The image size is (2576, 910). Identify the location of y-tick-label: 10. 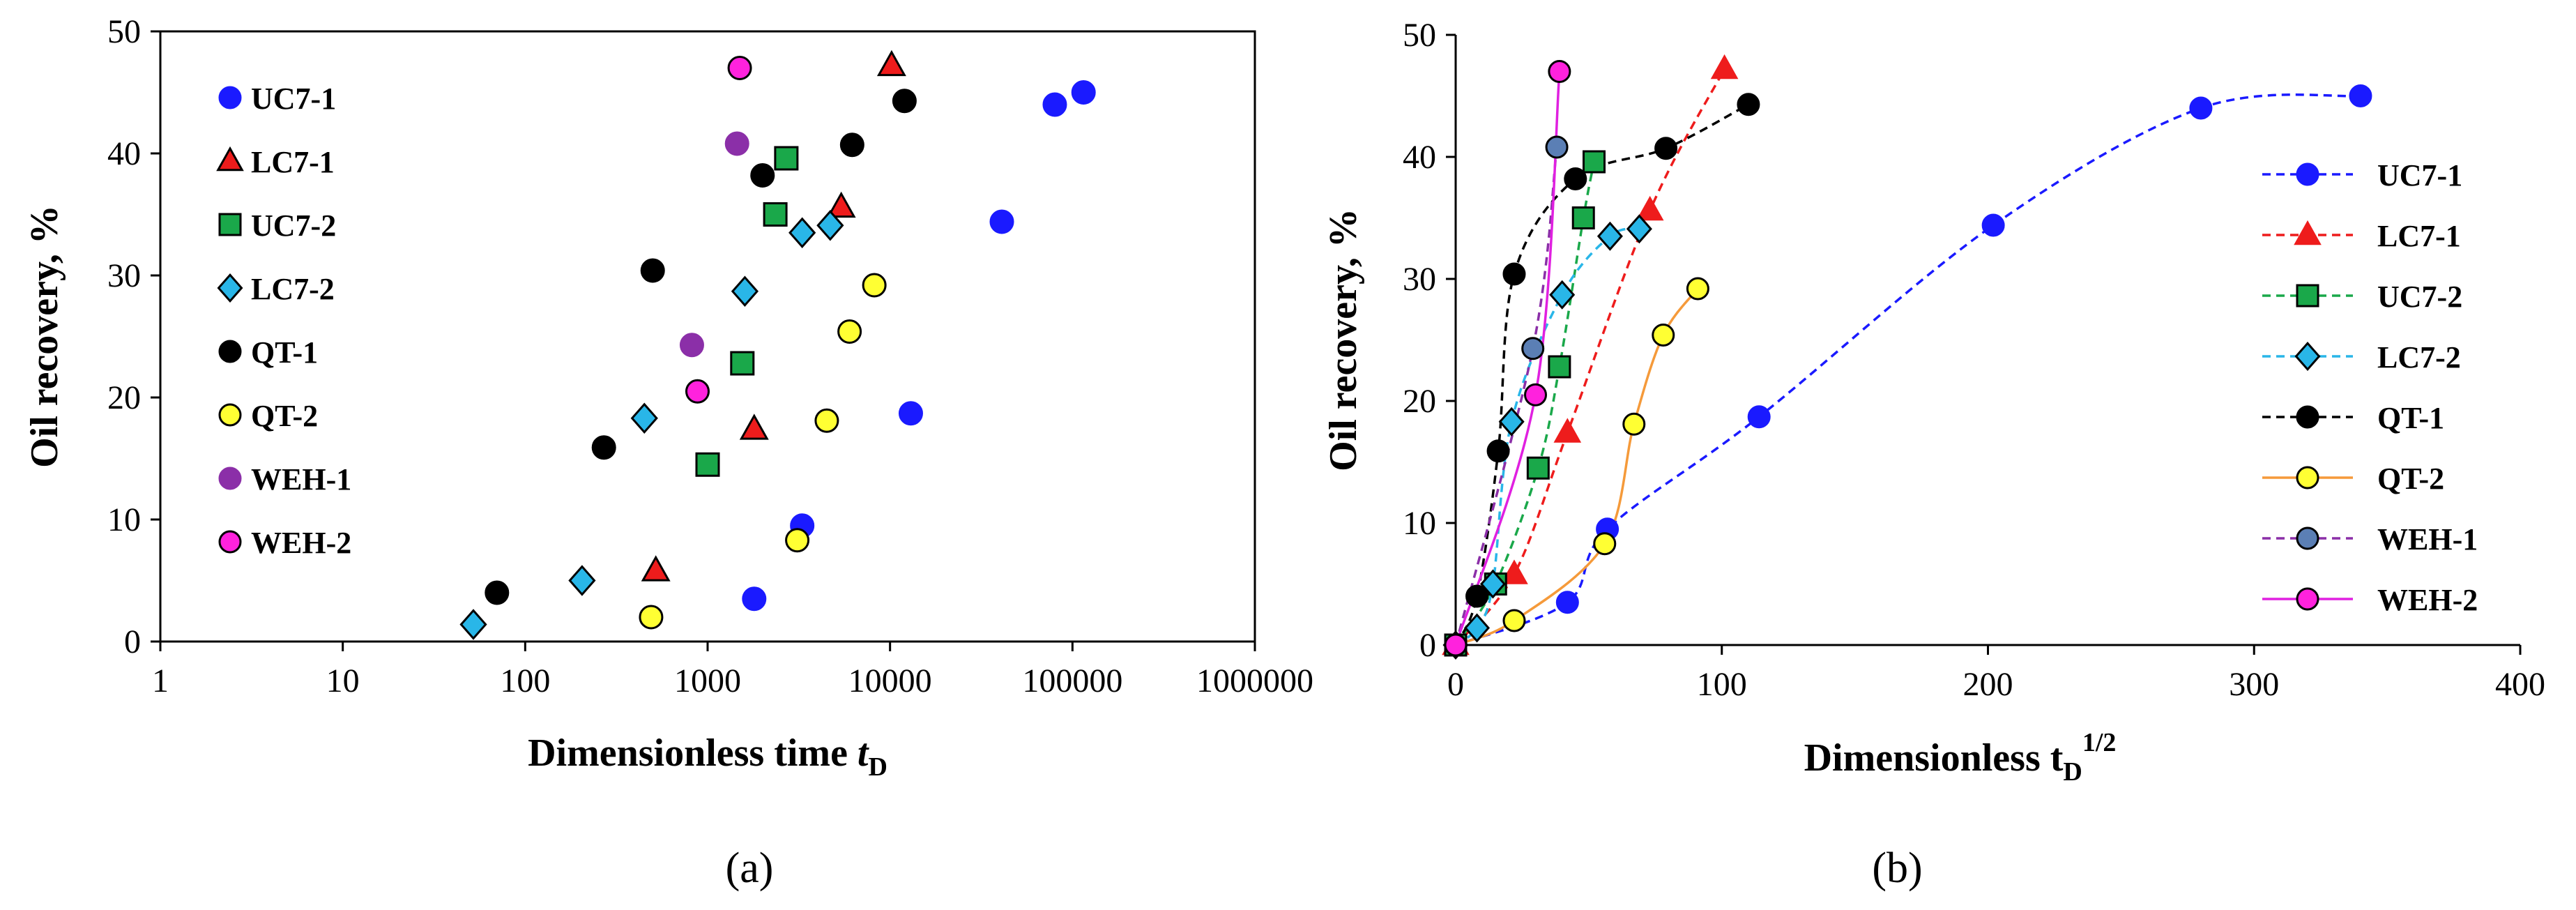
(1419, 523).